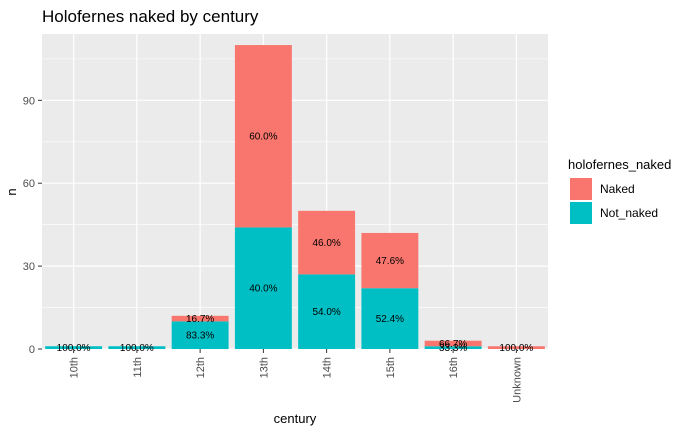  What do you see at coordinates (150, 16) in the screenshot?
I see `chart-title: Holofernes naked by century` at bounding box center [150, 16].